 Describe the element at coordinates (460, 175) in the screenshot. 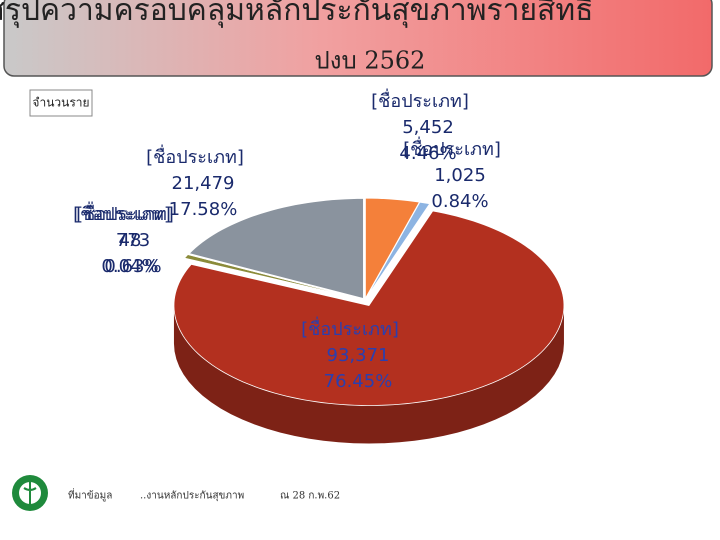

I see `data-label-value: 1,025` at that location.